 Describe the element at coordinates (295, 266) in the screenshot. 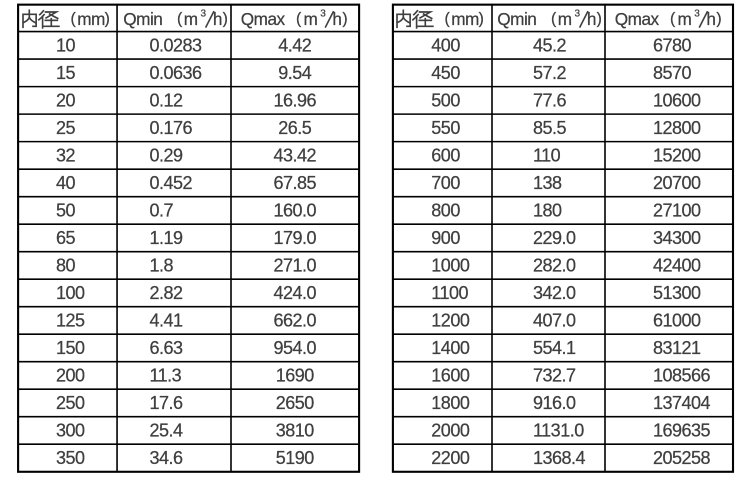

I see `svg-text: 271.0` at that location.